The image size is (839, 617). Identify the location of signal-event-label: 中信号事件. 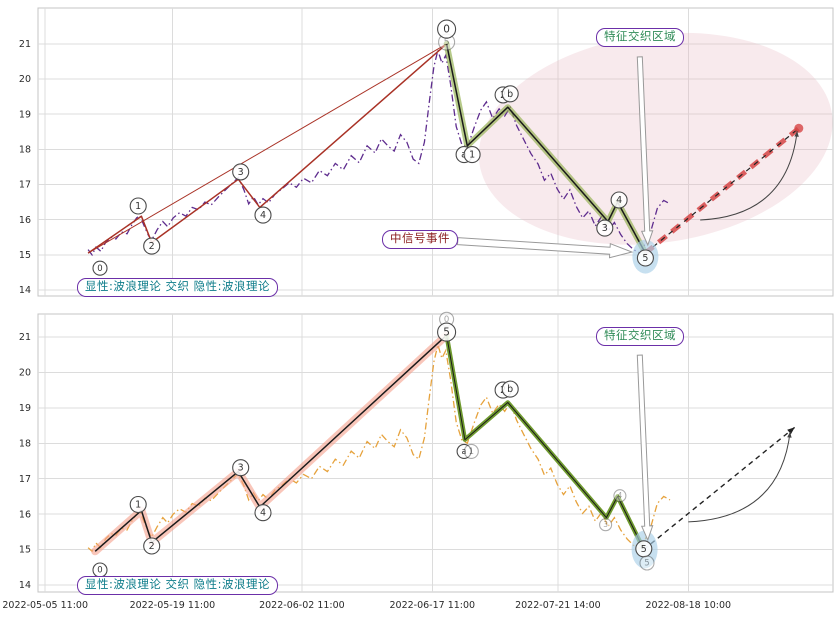
(420, 239).